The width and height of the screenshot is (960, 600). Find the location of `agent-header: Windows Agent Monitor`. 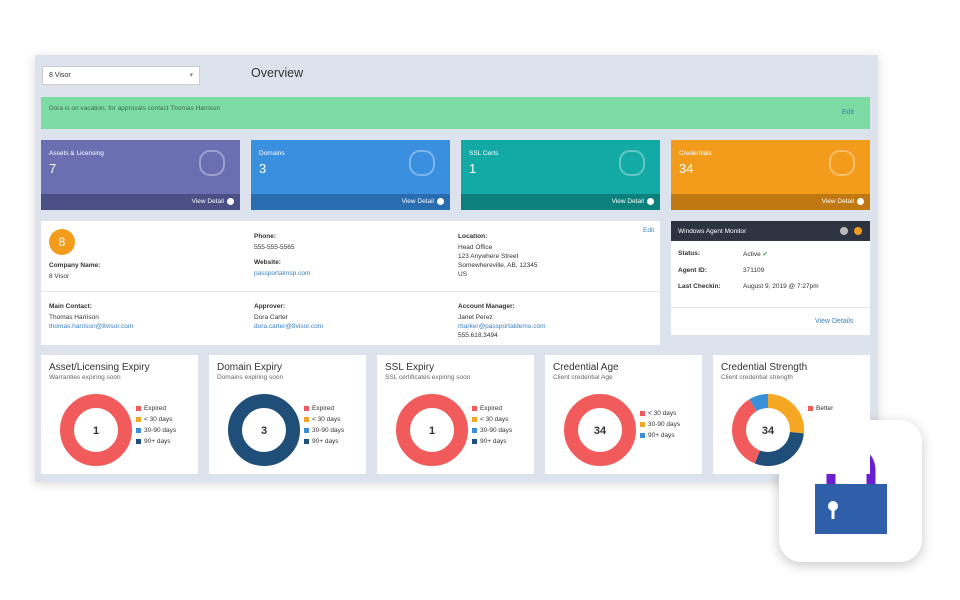

agent-header: Windows Agent Monitor is located at coordinates (770, 231).